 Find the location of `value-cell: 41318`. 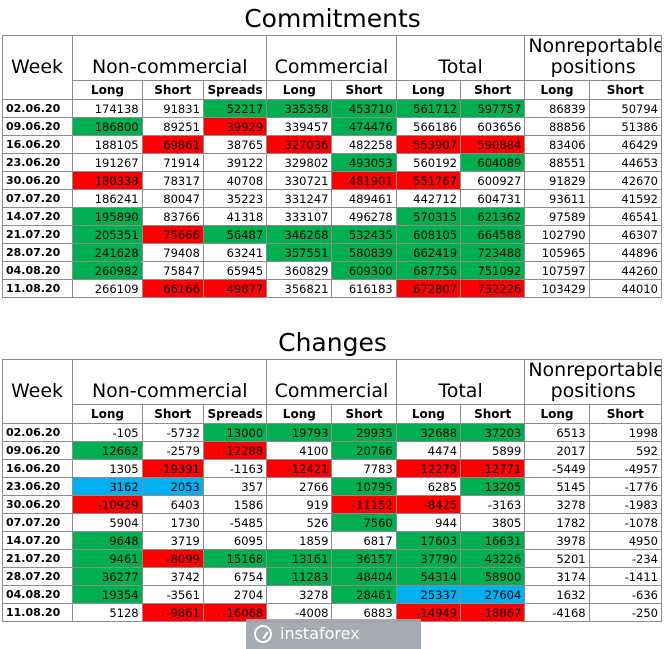

value-cell: 41318 is located at coordinates (235, 216).